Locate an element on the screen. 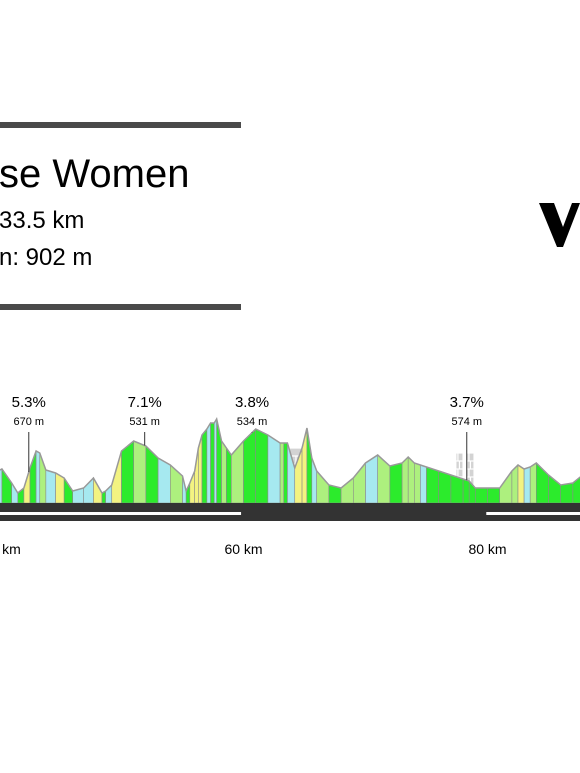 This screenshot has width=580, height=773. climb-altitude-label: 534 m is located at coordinates (252, 422).